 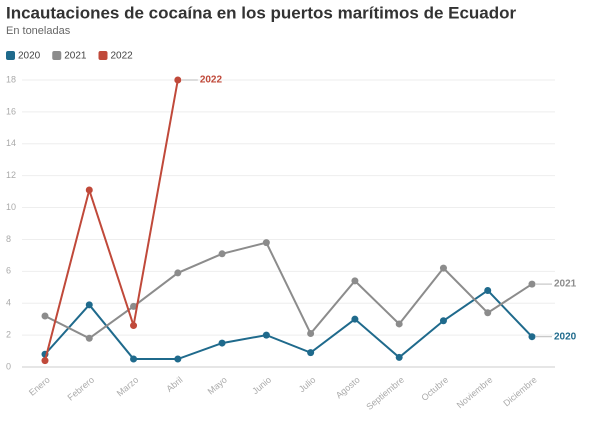 I want to click on x-tick-label: Junio, so click(x=261, y=385).